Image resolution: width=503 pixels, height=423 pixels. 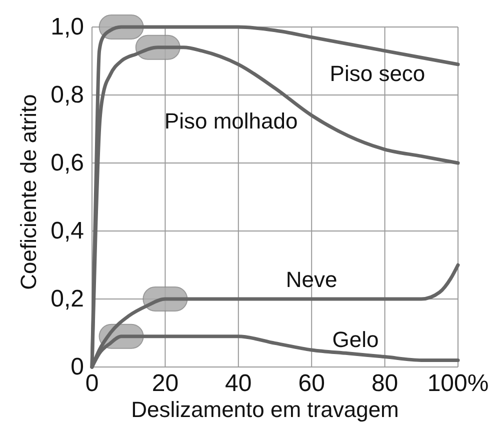 I want to click on y-tick-label: 0,2, so click(x=67, y=299).